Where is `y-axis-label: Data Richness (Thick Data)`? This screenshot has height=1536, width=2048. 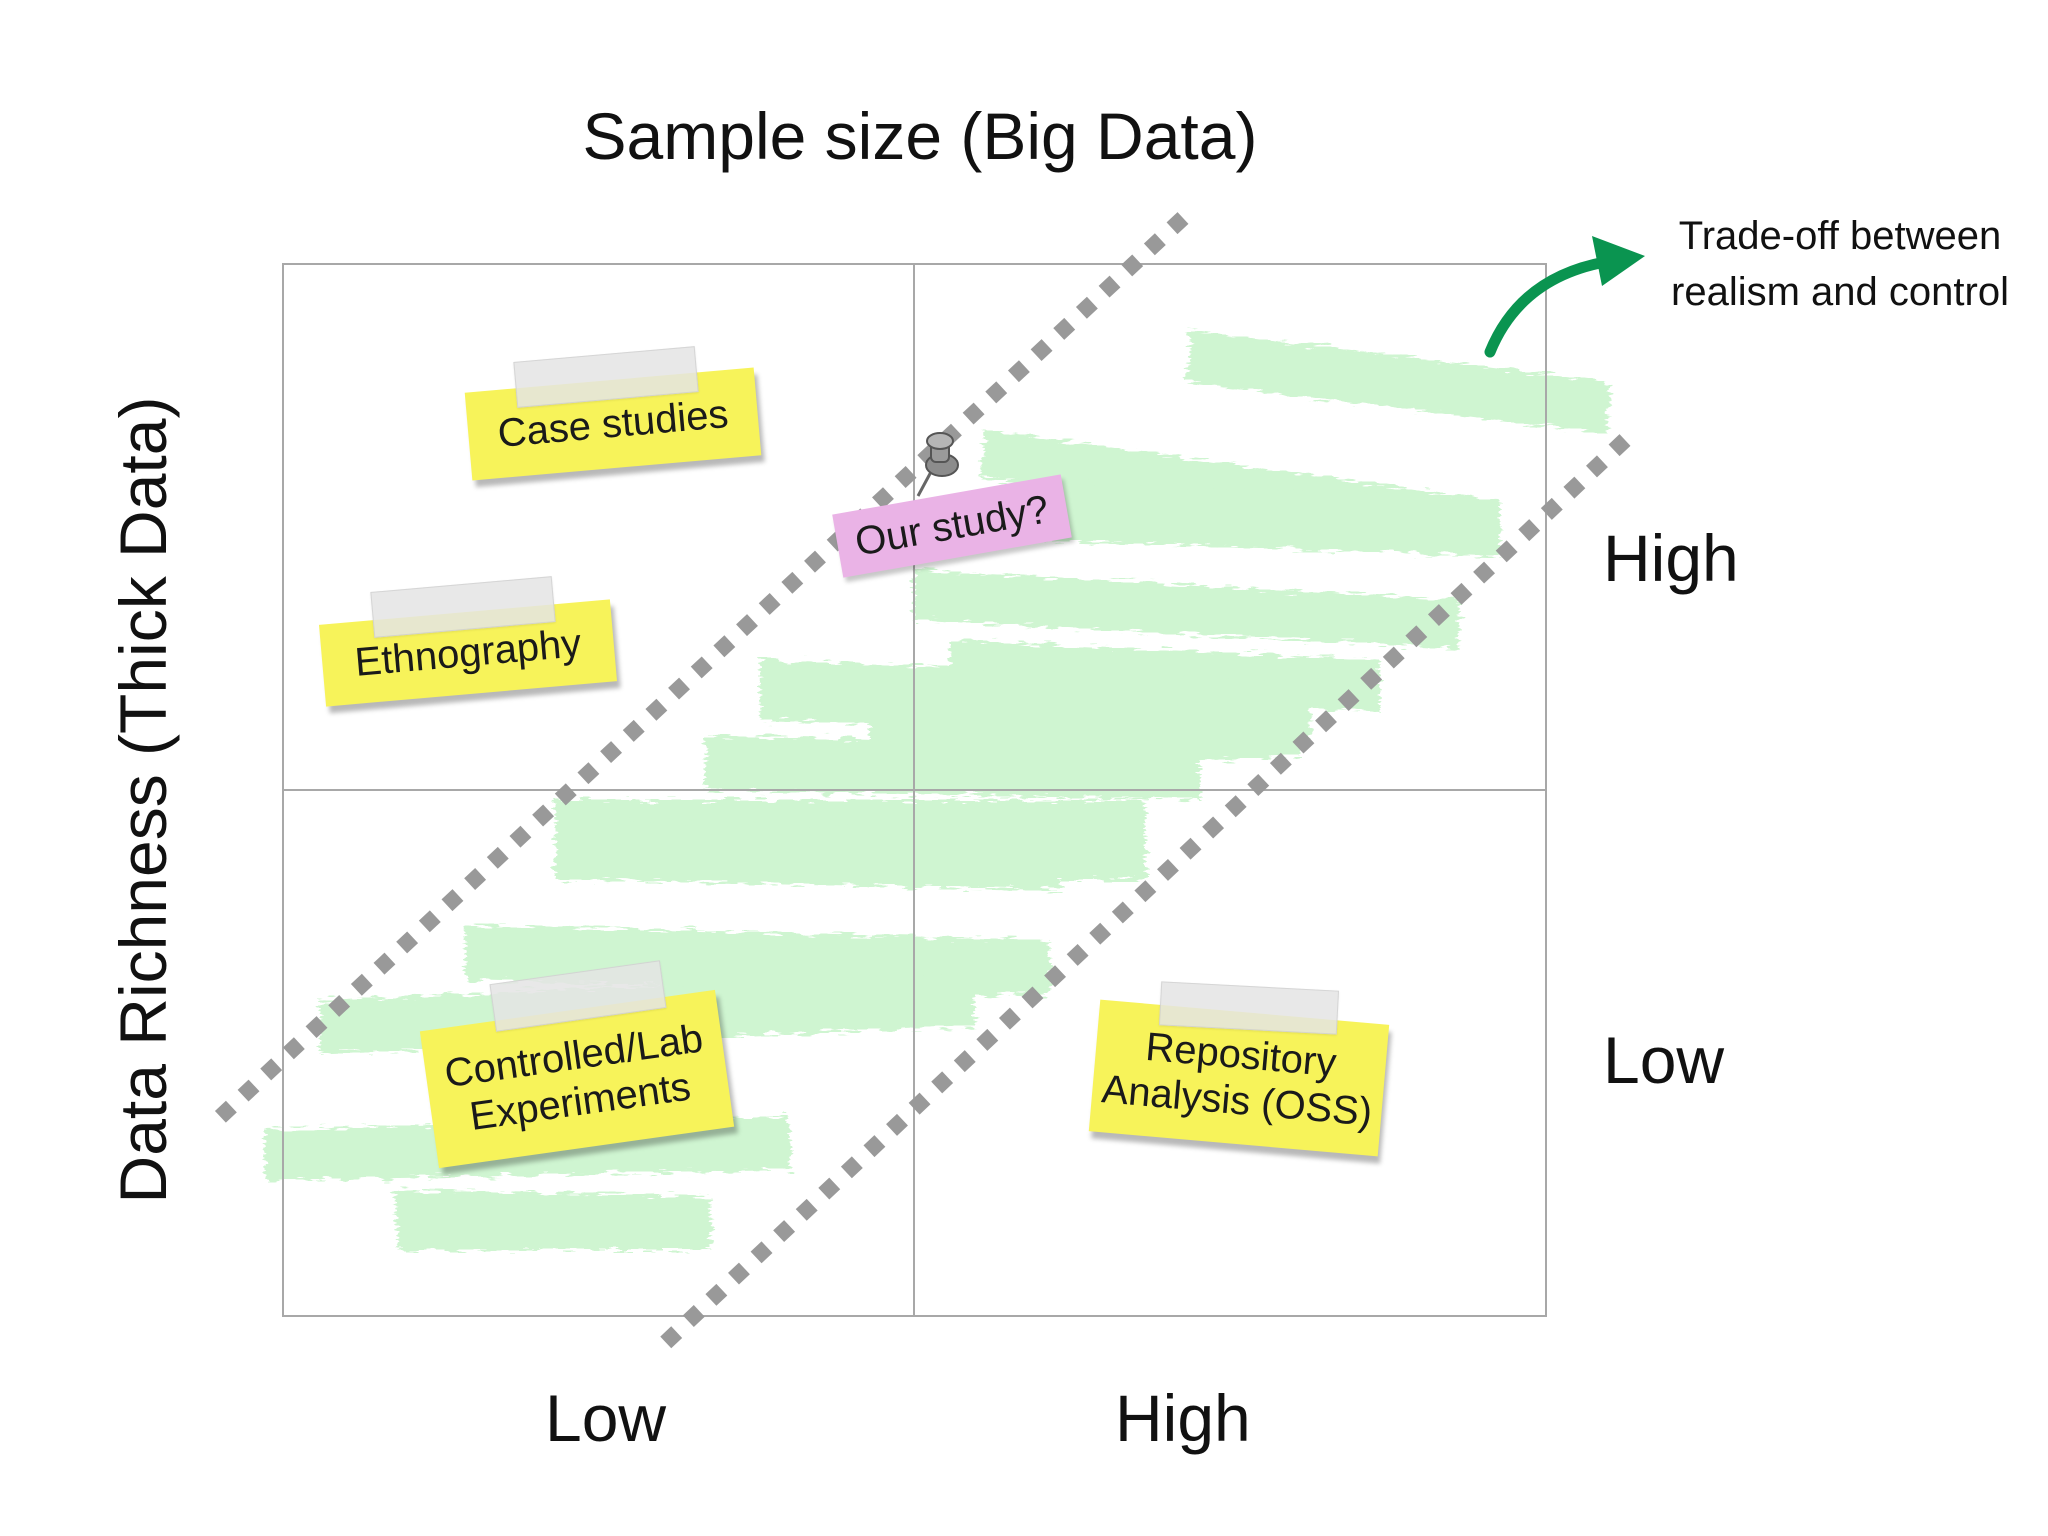 y-axis-label: Data Richness (Thick Data) is located at coordinates (143, 800).